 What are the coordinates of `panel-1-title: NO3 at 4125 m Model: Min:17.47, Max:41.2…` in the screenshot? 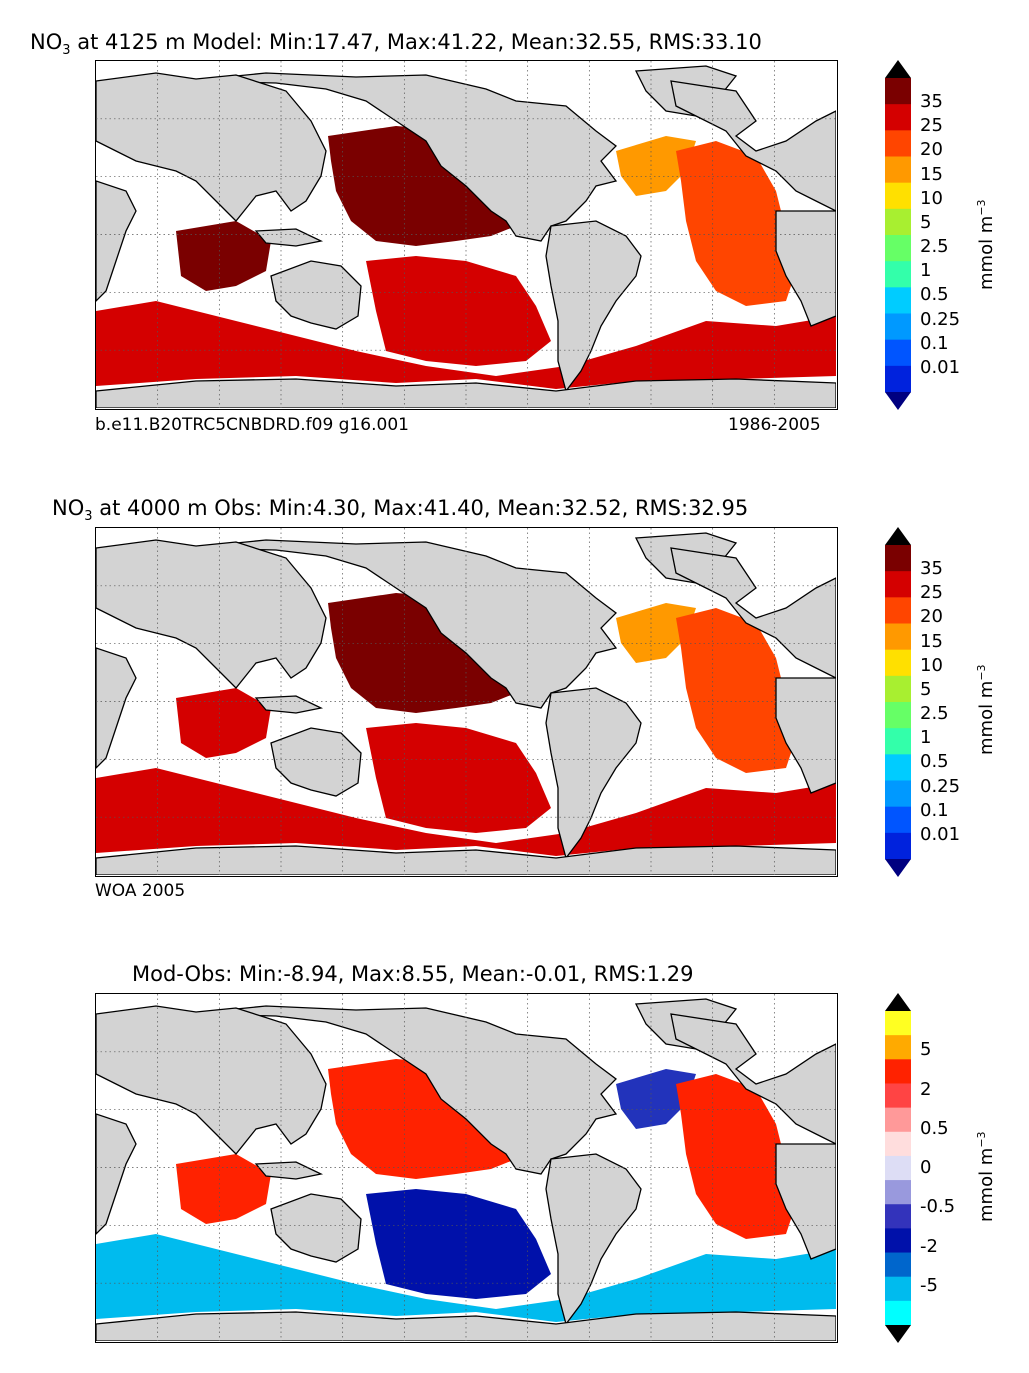 It's located at (396, 44).